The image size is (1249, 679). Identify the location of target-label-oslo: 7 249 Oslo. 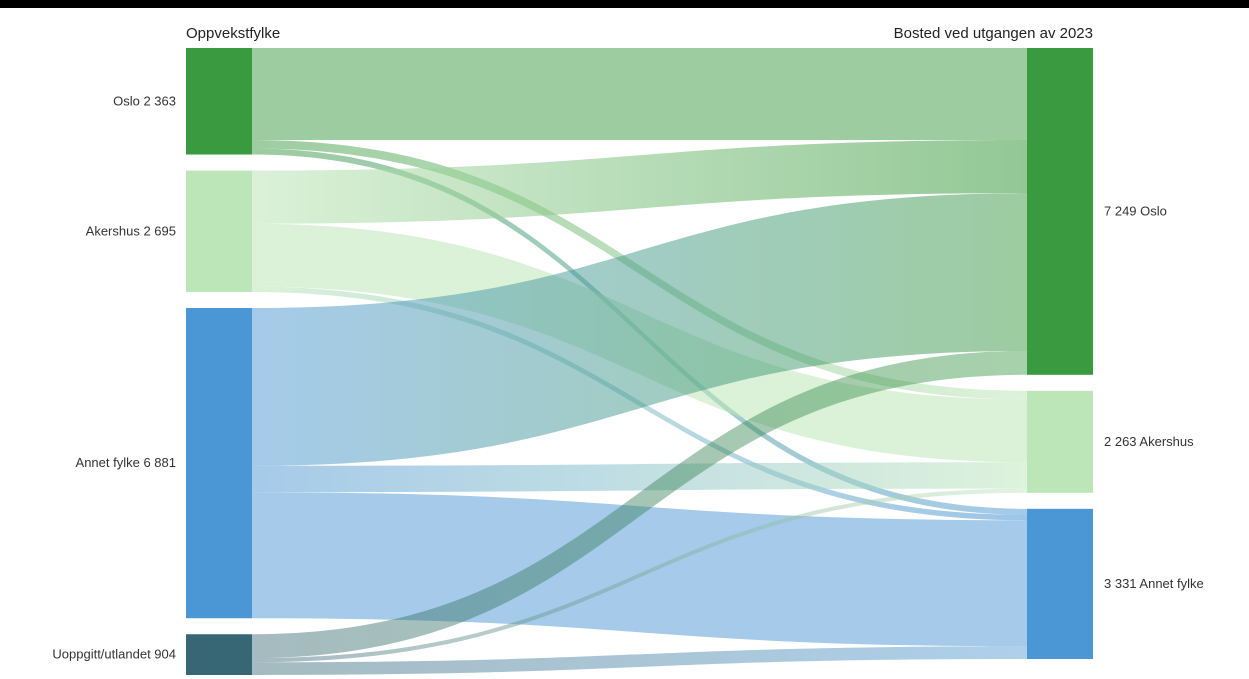
(1135, 210).